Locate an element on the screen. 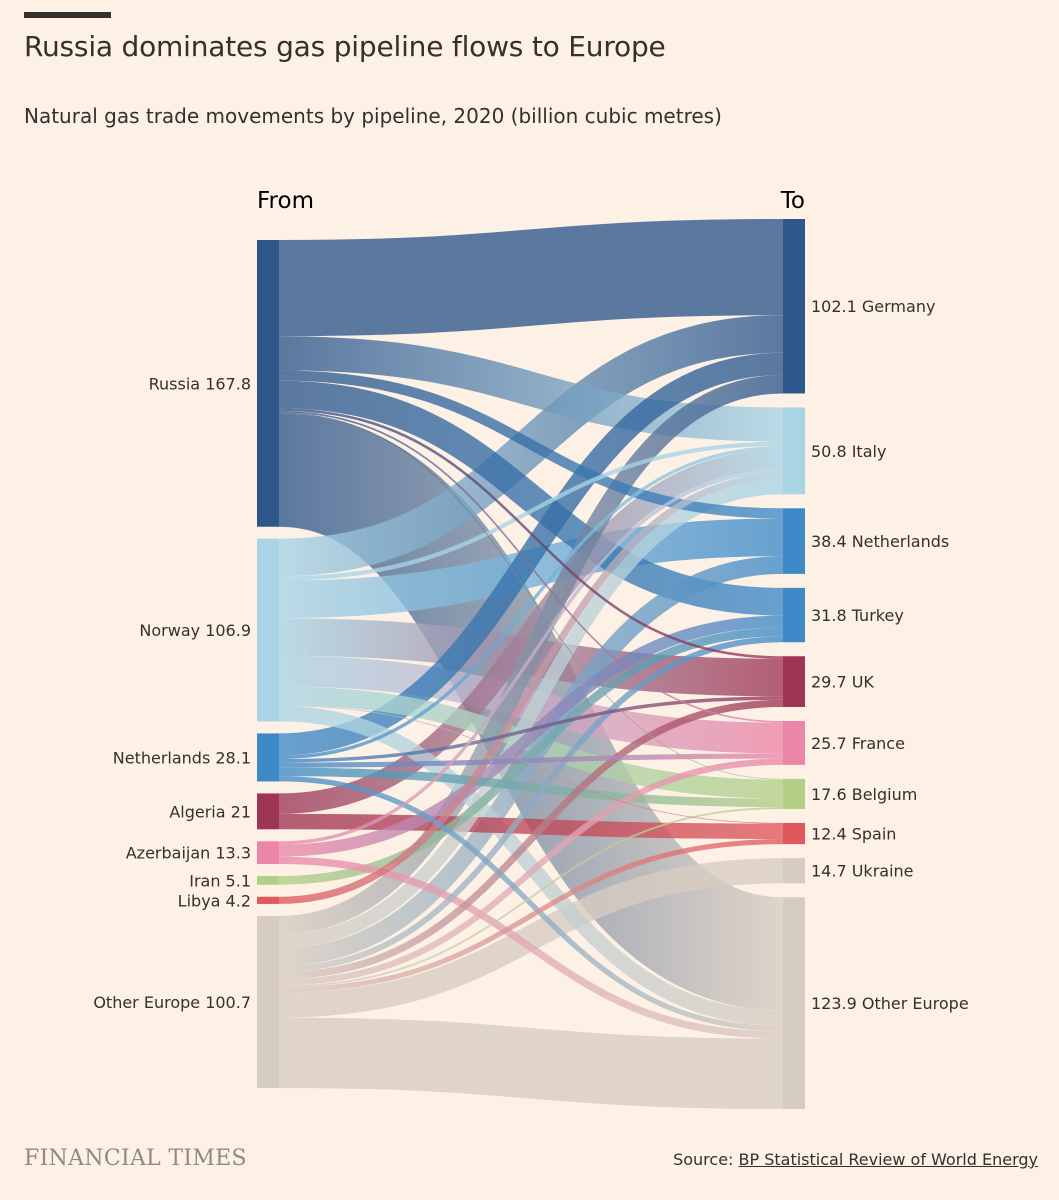  source-label-netherlands: Netherlands 28.1 is located at coordinates (182, 757).